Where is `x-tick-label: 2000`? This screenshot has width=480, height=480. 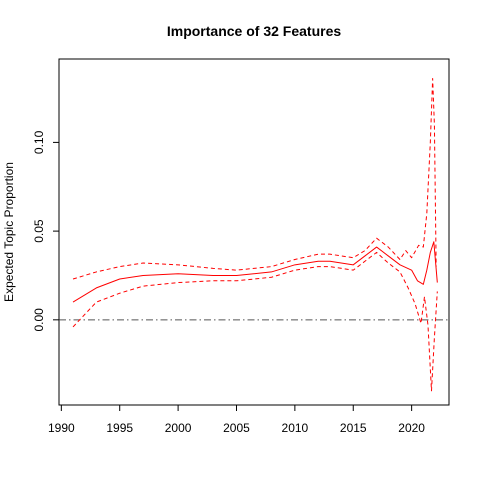 x-tick-label: 2000 is located at coordinates (178, 428).